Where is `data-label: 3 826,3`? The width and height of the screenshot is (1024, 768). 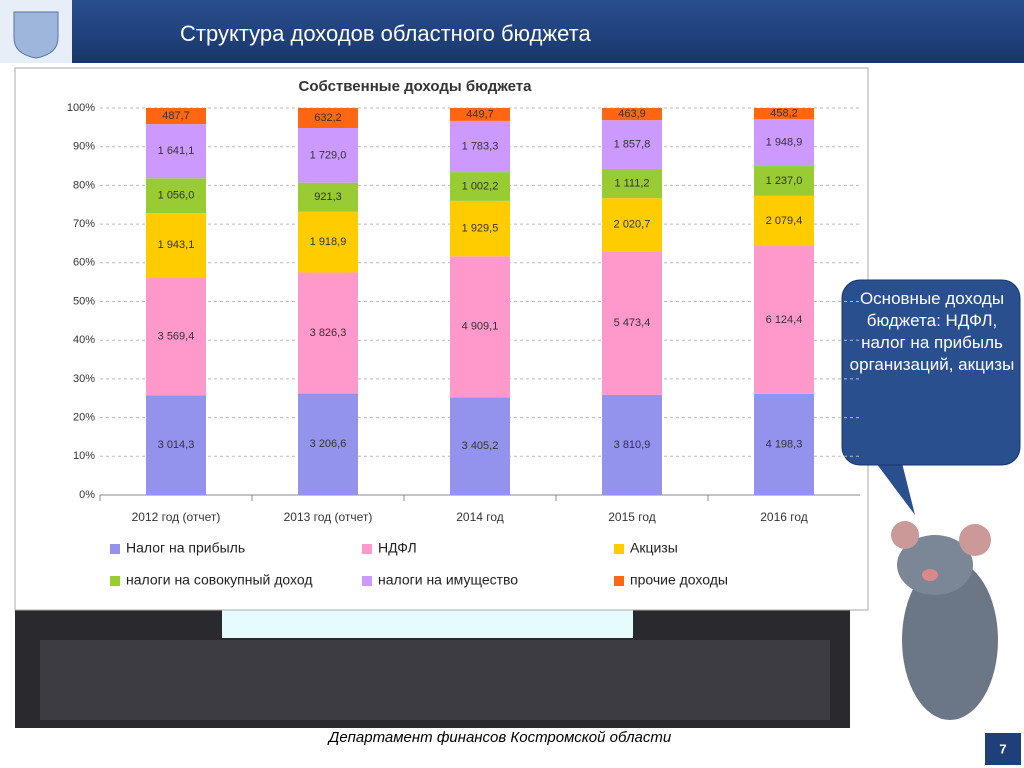 data-label: 3 826,3 is located at coordinates (328, 333).